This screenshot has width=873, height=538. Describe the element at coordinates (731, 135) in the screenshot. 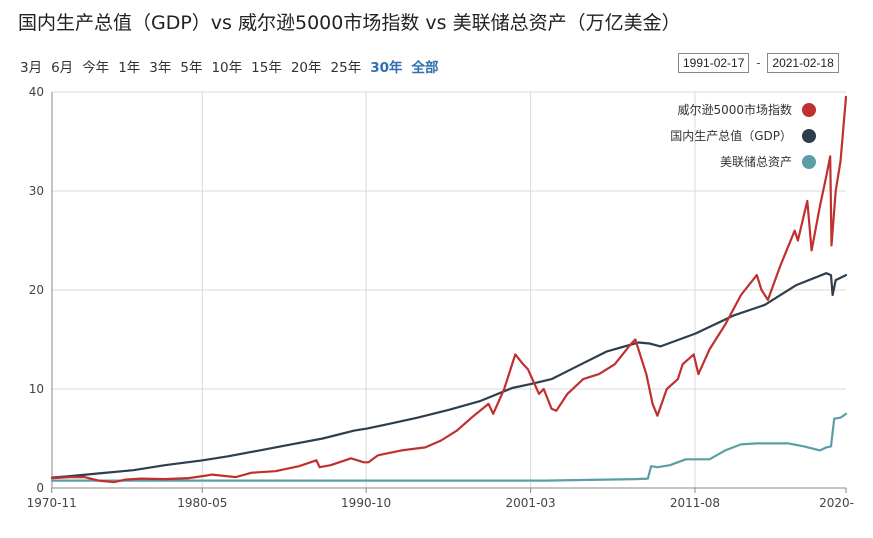

I see `legend-label-1: 国内生产总值（GDP）` at that location.